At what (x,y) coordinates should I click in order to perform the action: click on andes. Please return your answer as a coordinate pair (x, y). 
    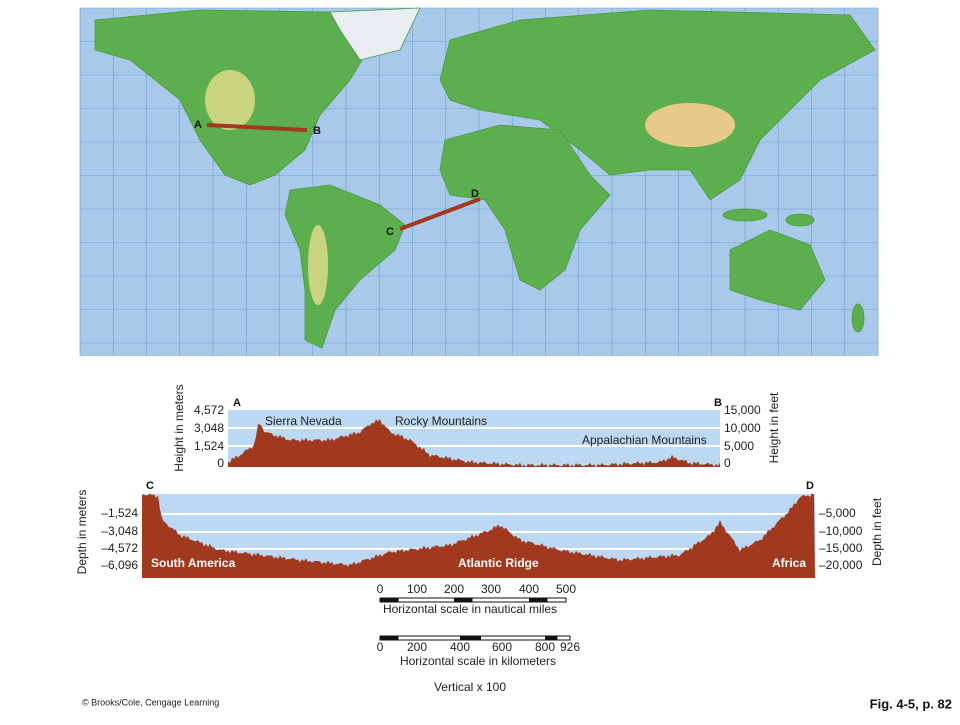
    Looking at the image, I should click on (318, 265).